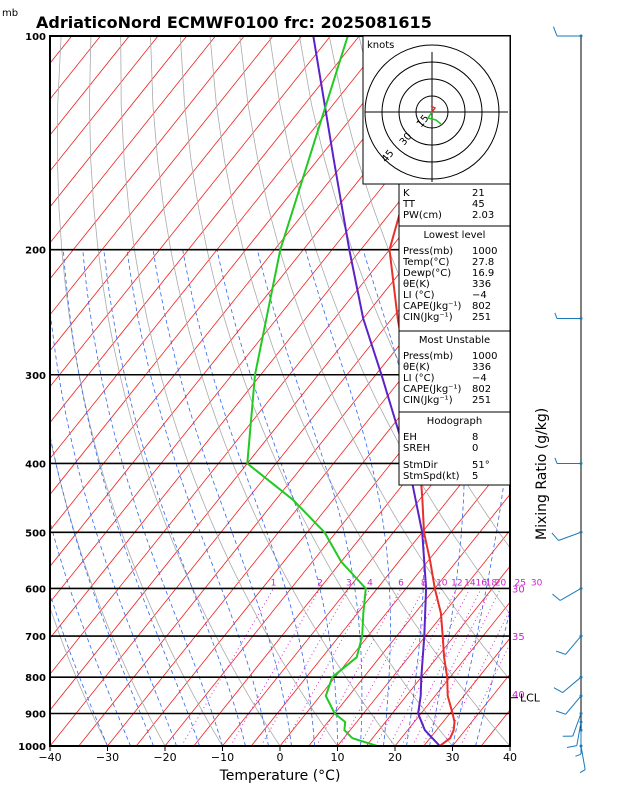 Image resolution: width=618 pixels, height=800 pixels. I want to click on panel-section-title: Most Unstable, so click(454, 340).